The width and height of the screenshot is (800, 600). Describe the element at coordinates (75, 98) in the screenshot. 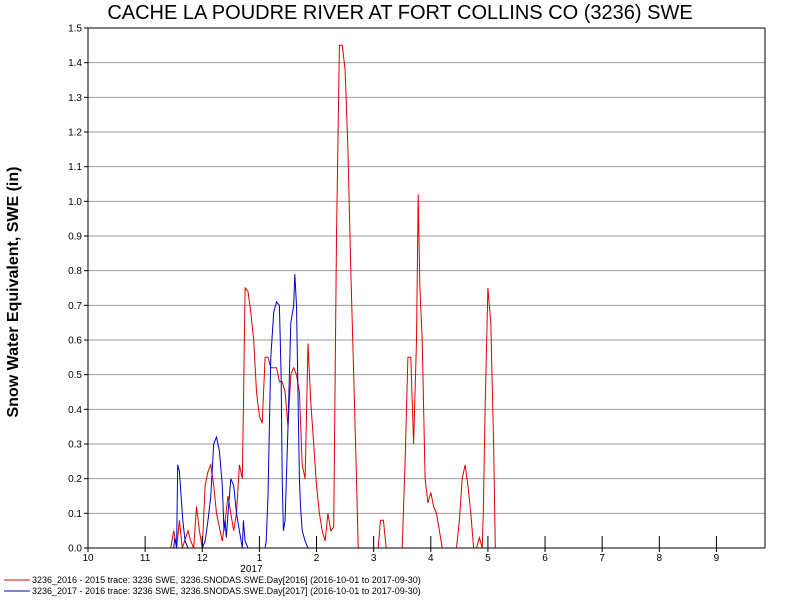

I see `y-tick-label: 1.3` at that location.